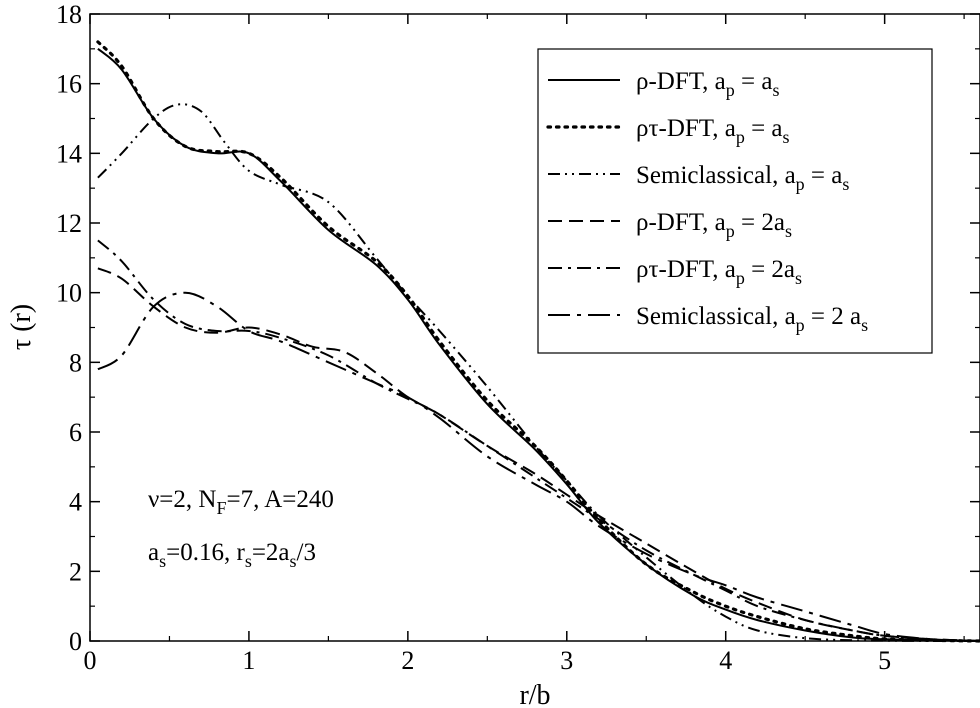 Image resolution: width=980 pixels, height=708 pixels. Describe the element at coordinates (75, 502) in the screenshot. I see `y-tick-label: 4` at that location.